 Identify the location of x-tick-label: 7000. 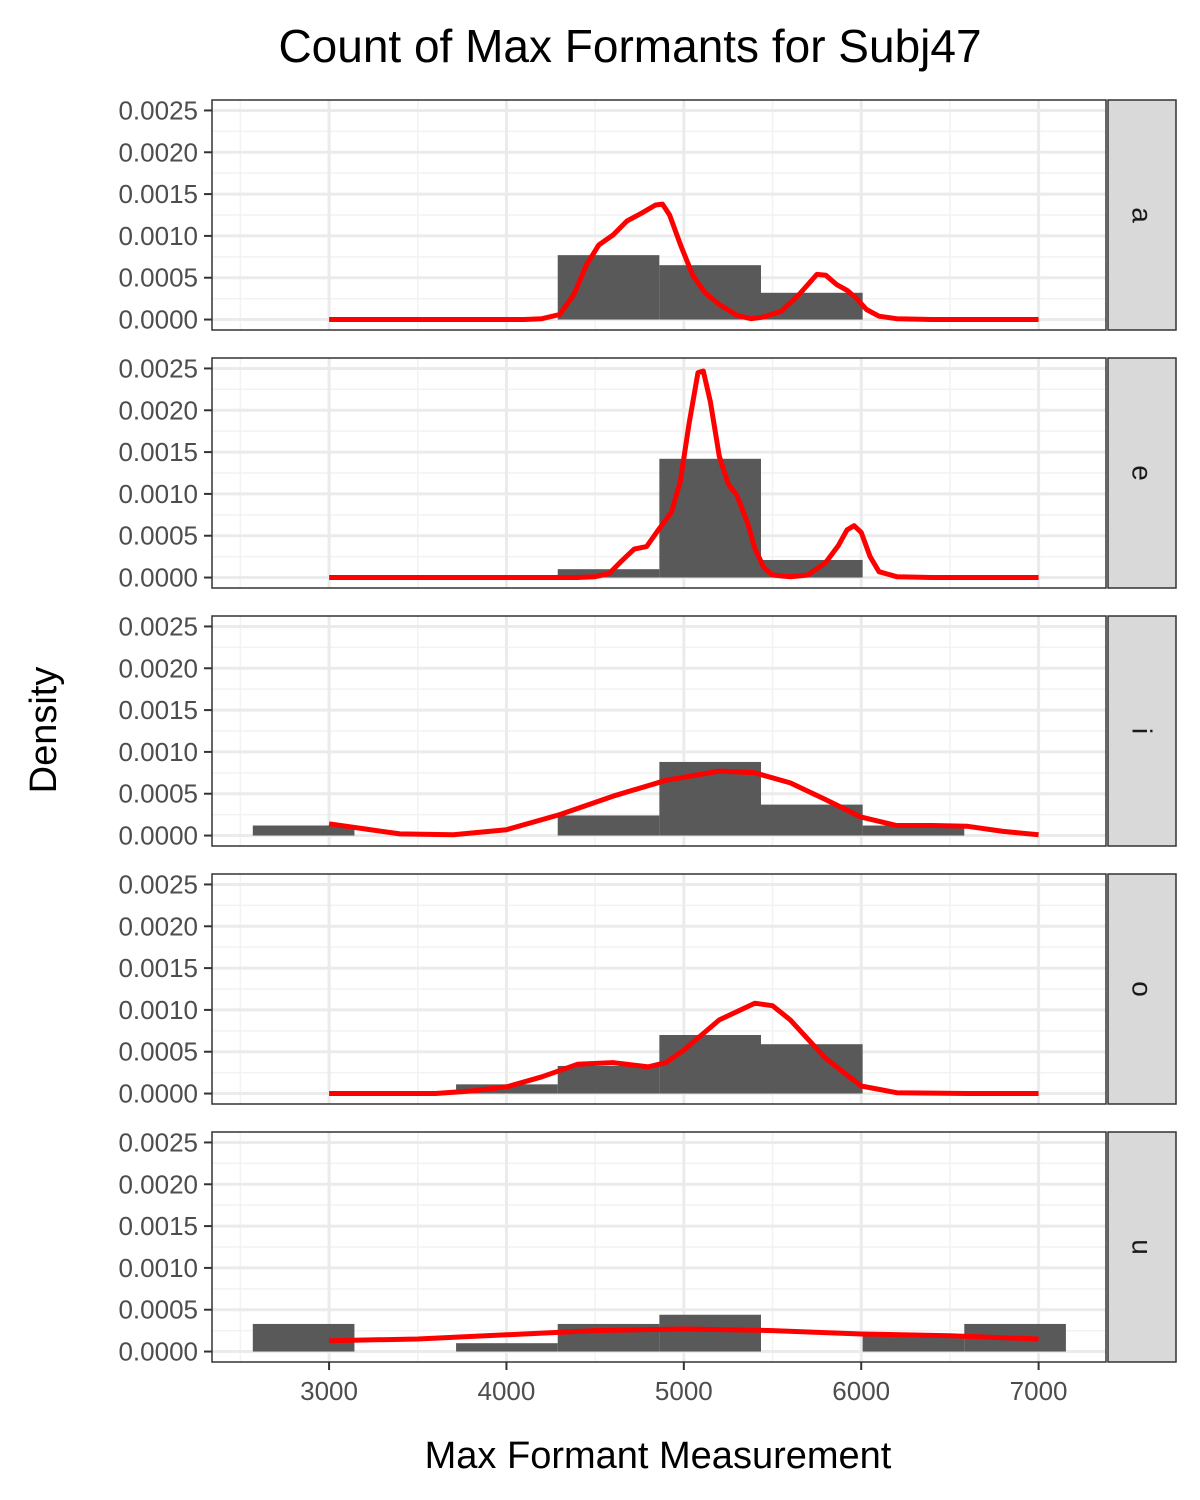
(1039, 1391).